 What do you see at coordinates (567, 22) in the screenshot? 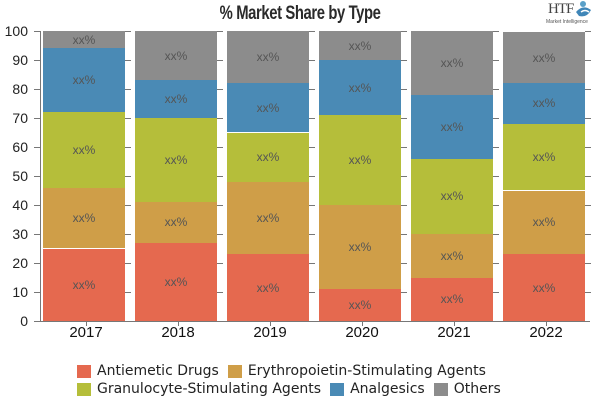
I see `logo-subtext: Market Intelligence` at bounding box center [567, 22].